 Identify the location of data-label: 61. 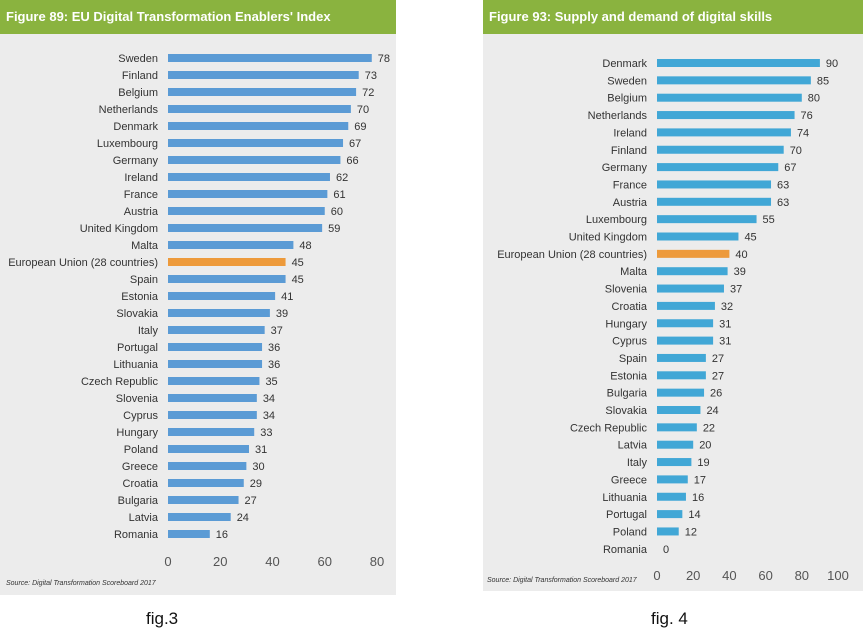
(339, 195).